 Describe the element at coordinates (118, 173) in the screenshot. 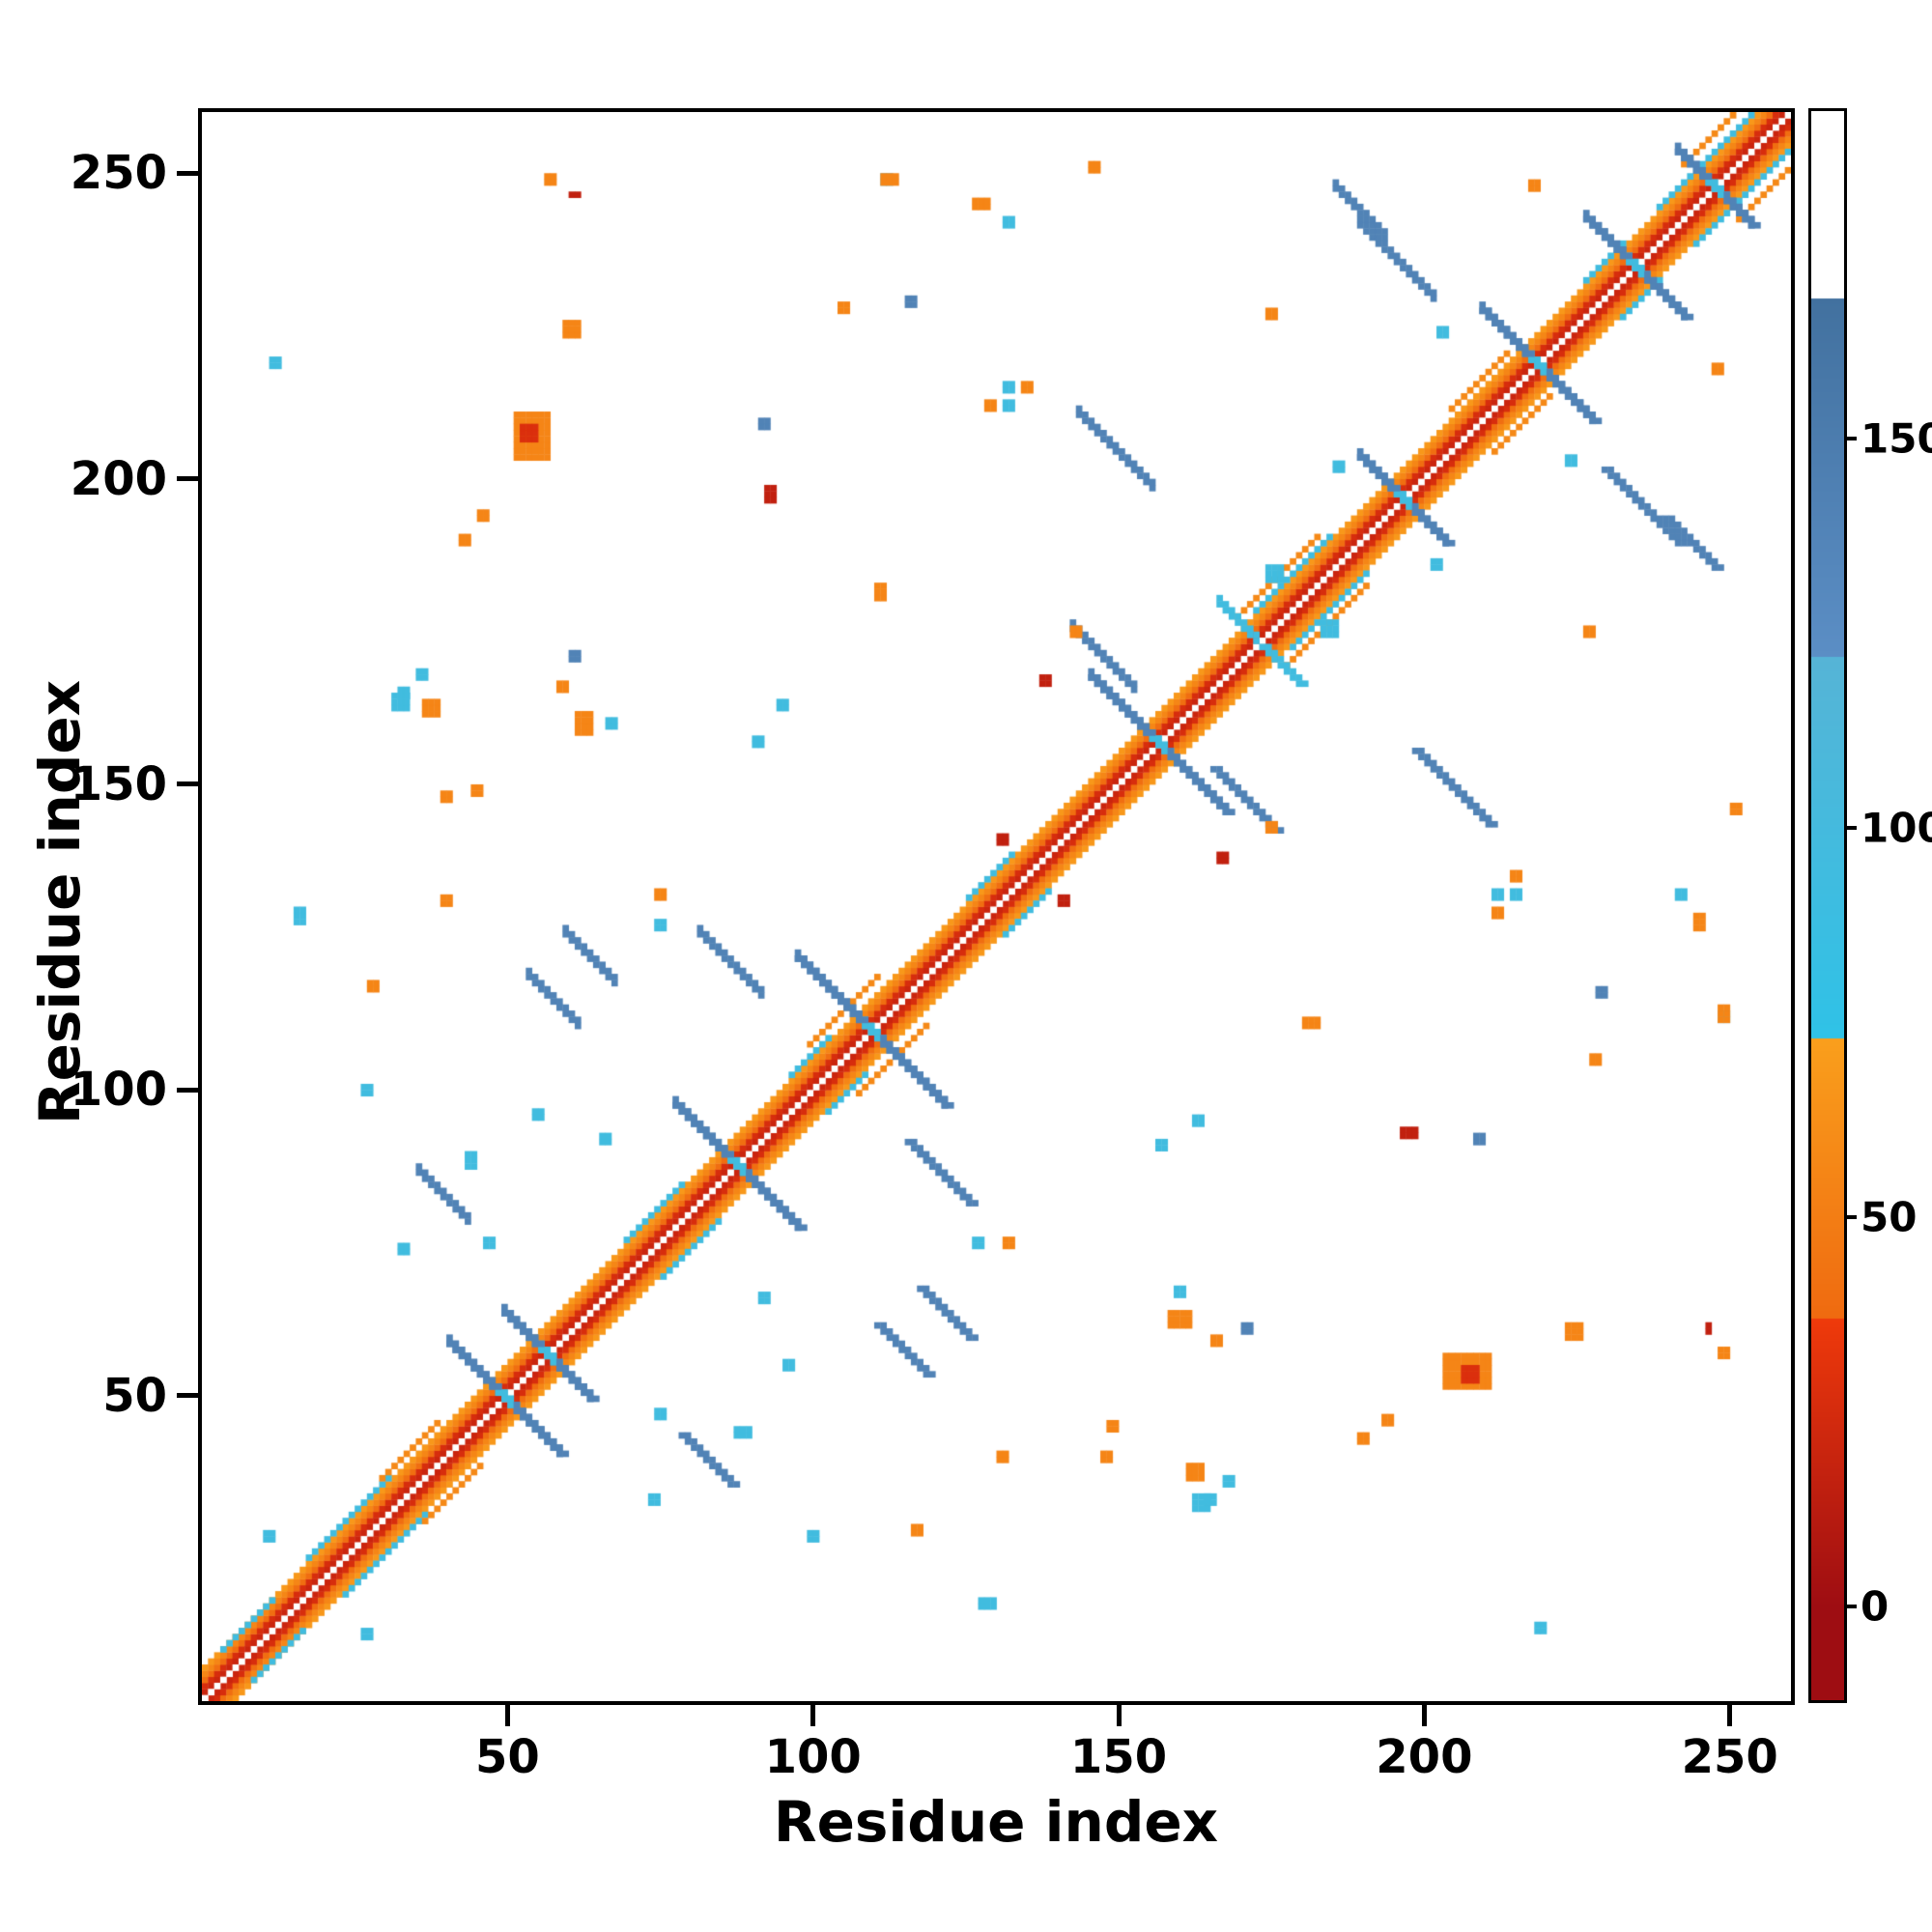

I see `y-tick-label: 250` at that location.